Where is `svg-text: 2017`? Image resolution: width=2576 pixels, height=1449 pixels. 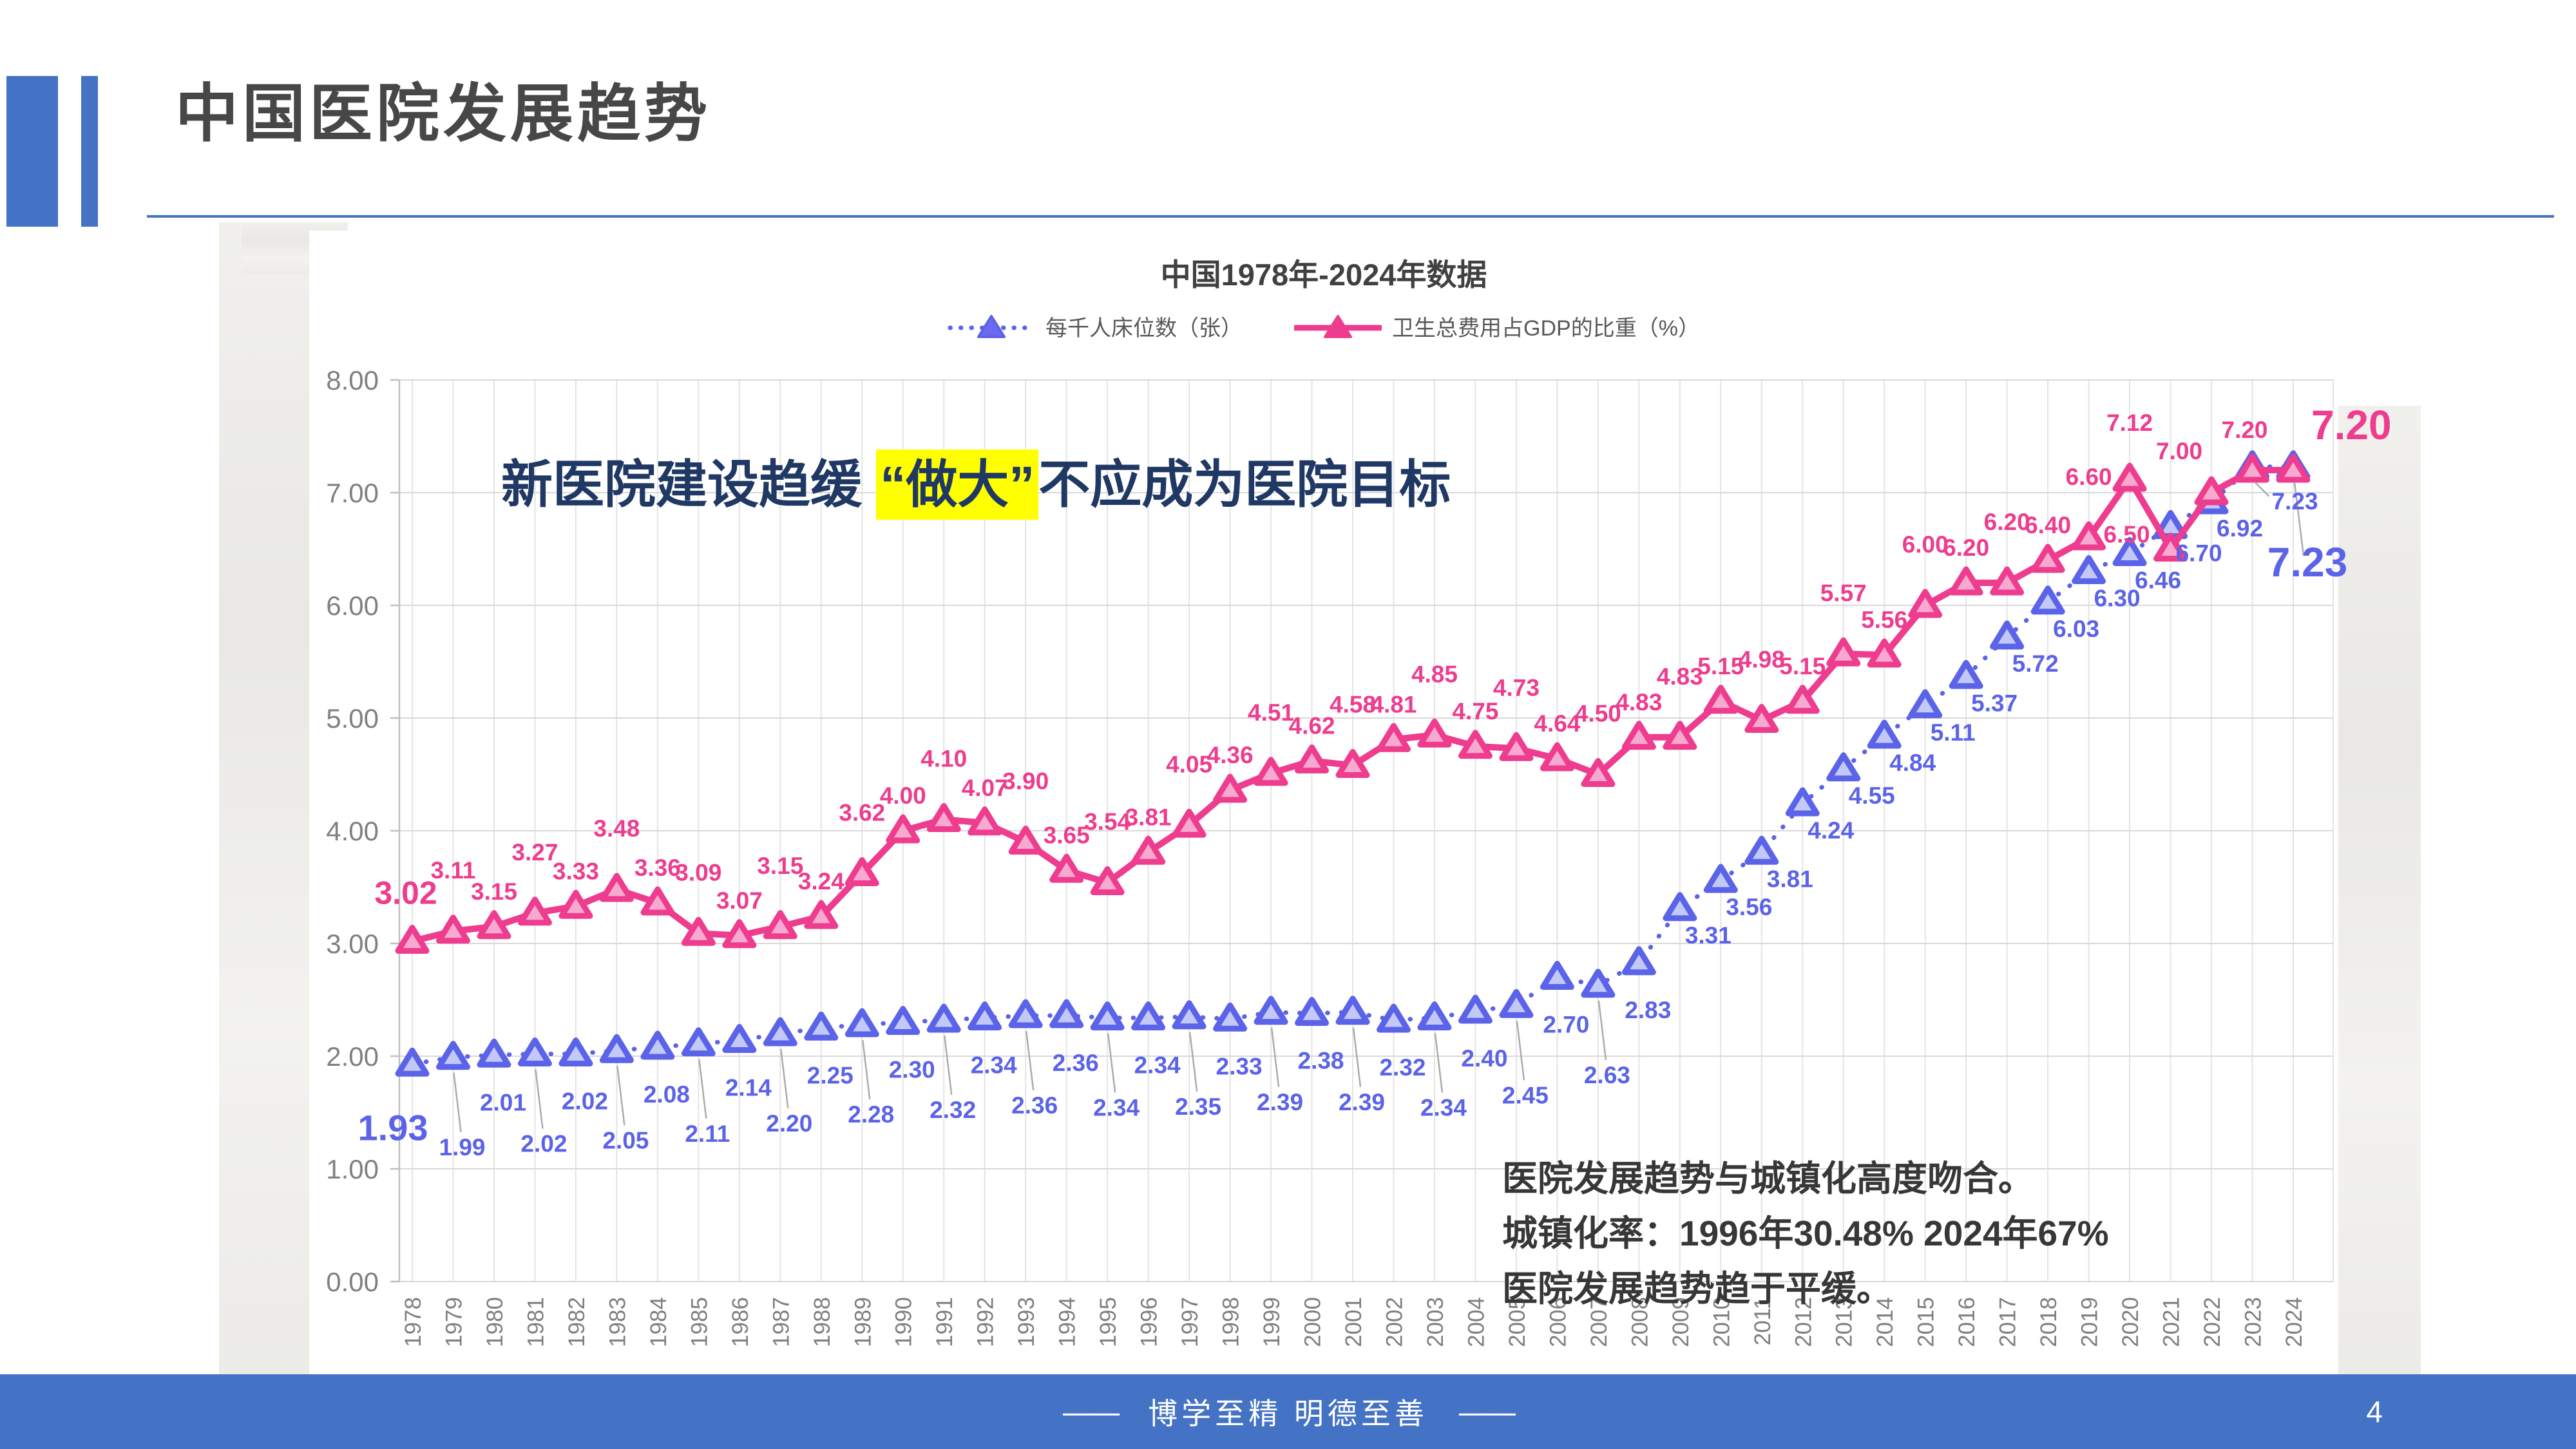 svg-text: 2017 is located at coordinates (2008, 1322).